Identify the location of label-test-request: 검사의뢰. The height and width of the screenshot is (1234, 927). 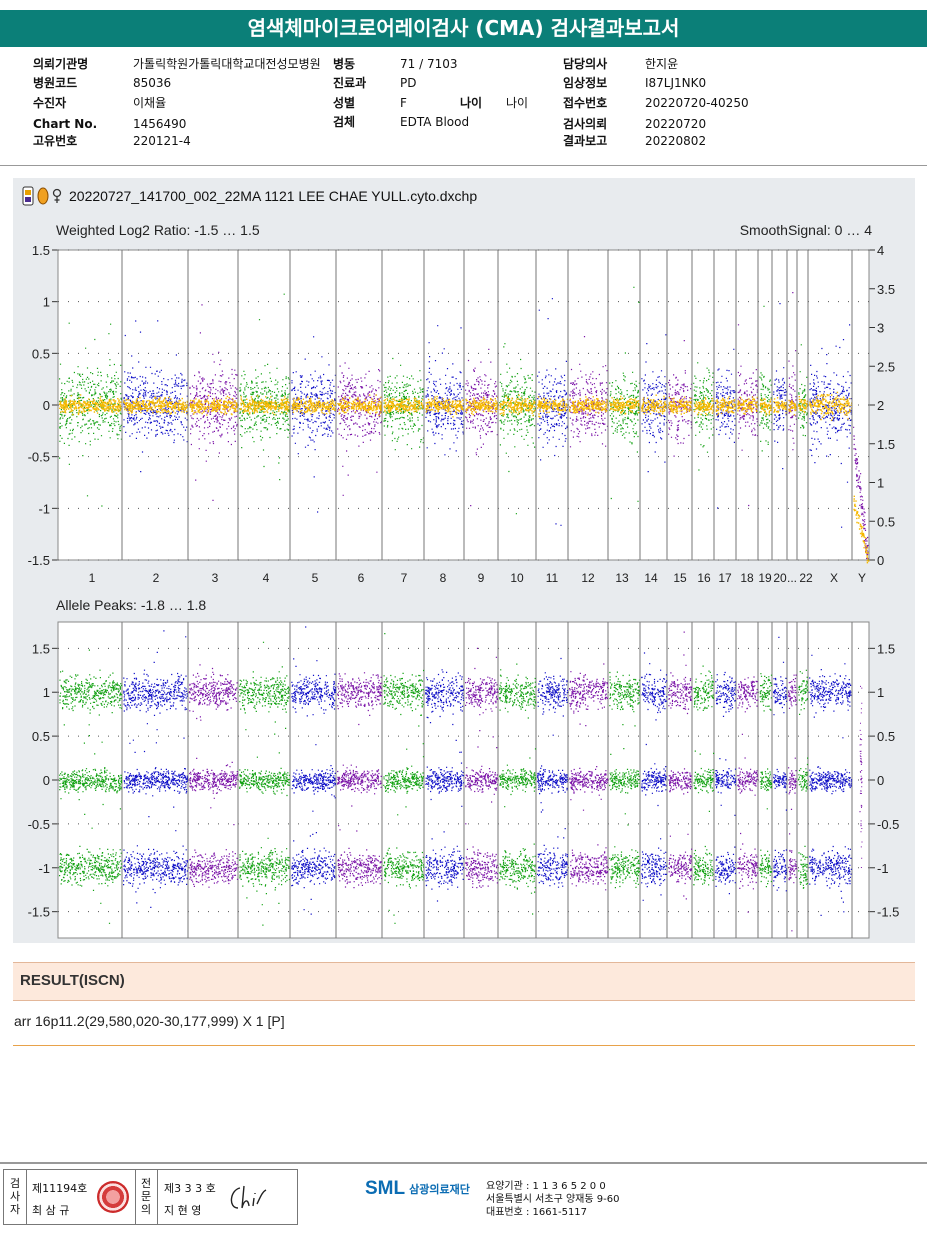
(585, 124).